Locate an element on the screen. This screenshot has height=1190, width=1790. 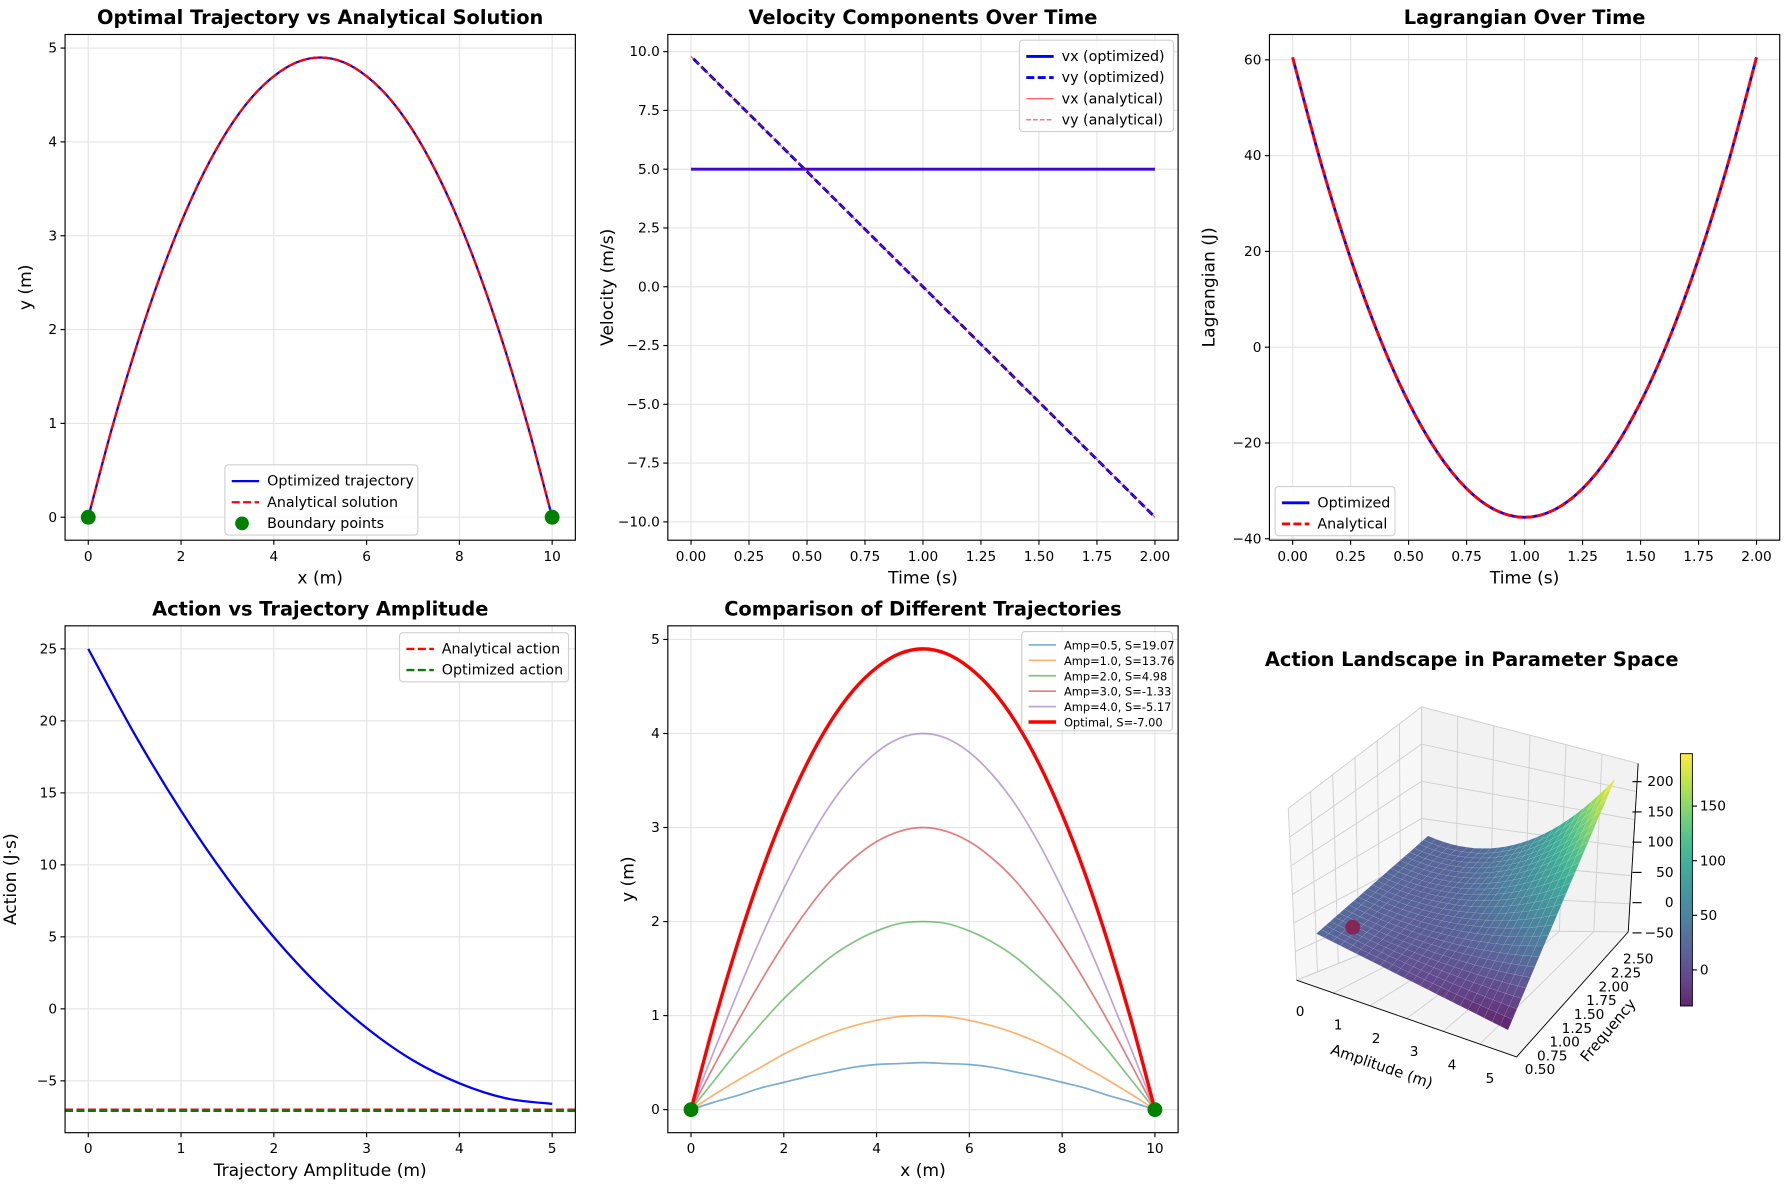
amplitude-tick-label: 4 is located at coordinates (1452, 1066).